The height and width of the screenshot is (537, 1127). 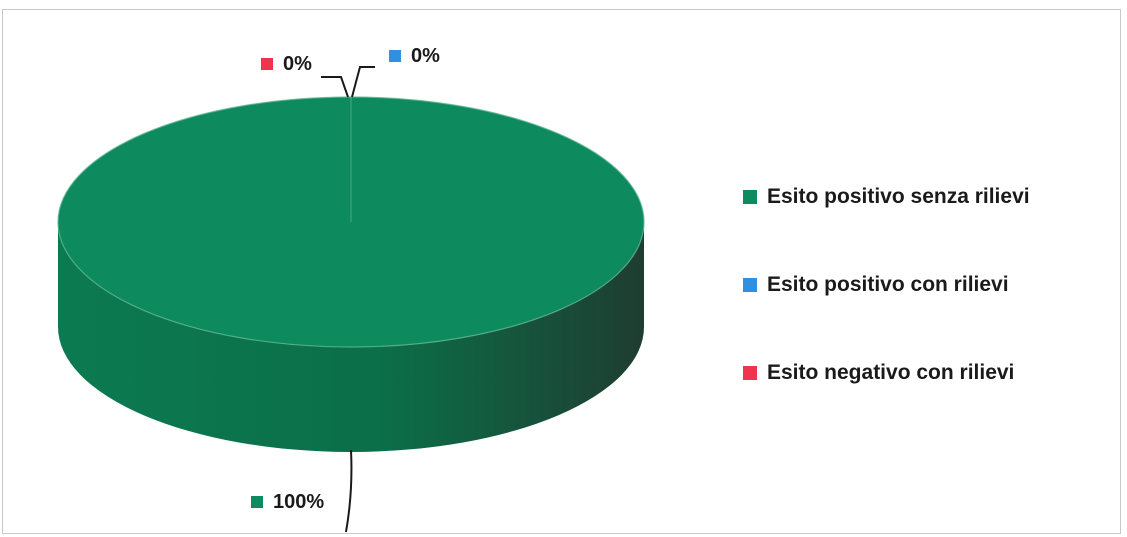 I want to click on legend-label: Esito negativo con rilievi, so click(x=891, y=372).